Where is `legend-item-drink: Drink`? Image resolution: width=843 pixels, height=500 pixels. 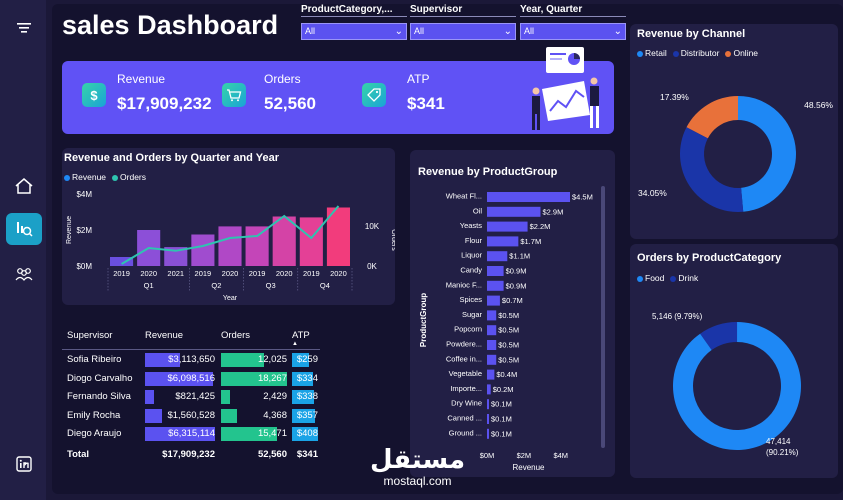 legend-item-drink: Drink is located at coordinates (684, 278).